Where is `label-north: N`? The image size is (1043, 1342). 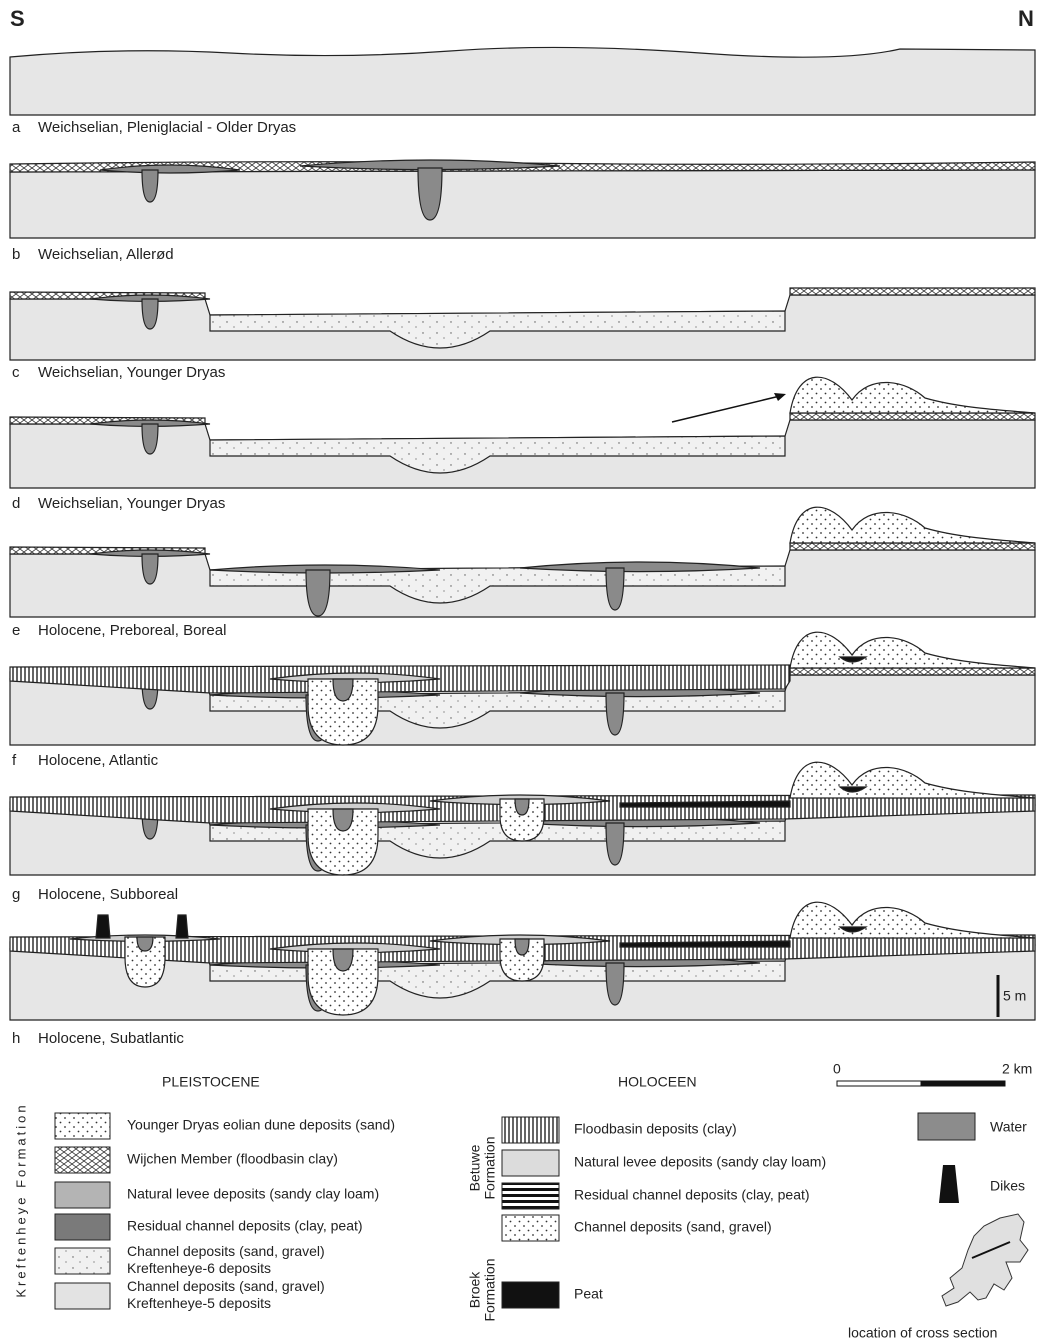 label-north: N is located at coordinates (1026, 18).